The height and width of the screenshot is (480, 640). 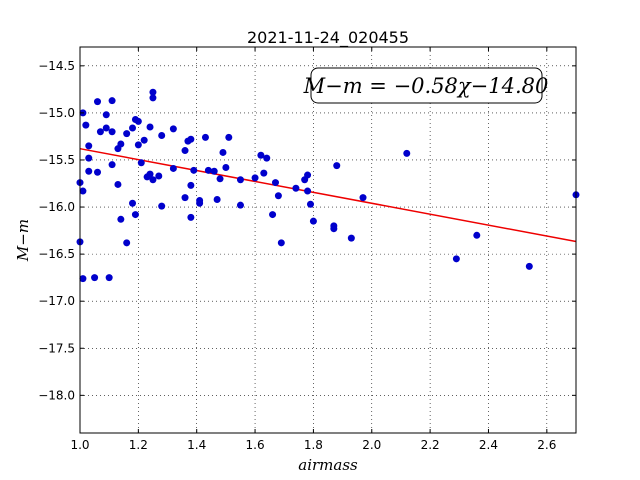 What do you see at coordinates (328, 38) in the screenshot?
I see `chart-title: 2021-11-24_020455` at bounding box center [328, 38].